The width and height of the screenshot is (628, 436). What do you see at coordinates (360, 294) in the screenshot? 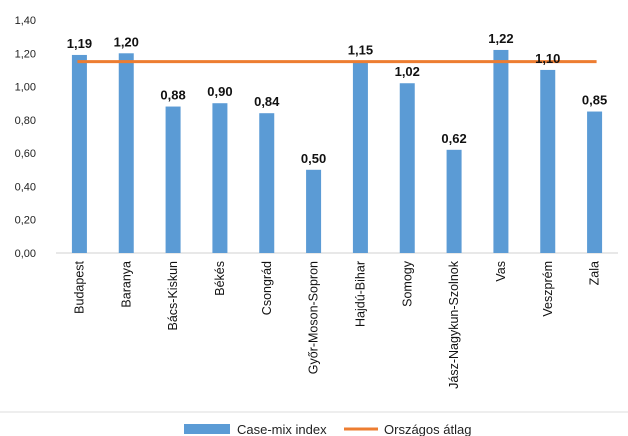
I see `category-label: Hajdú-Bihar` at bounding box center [360, 294].